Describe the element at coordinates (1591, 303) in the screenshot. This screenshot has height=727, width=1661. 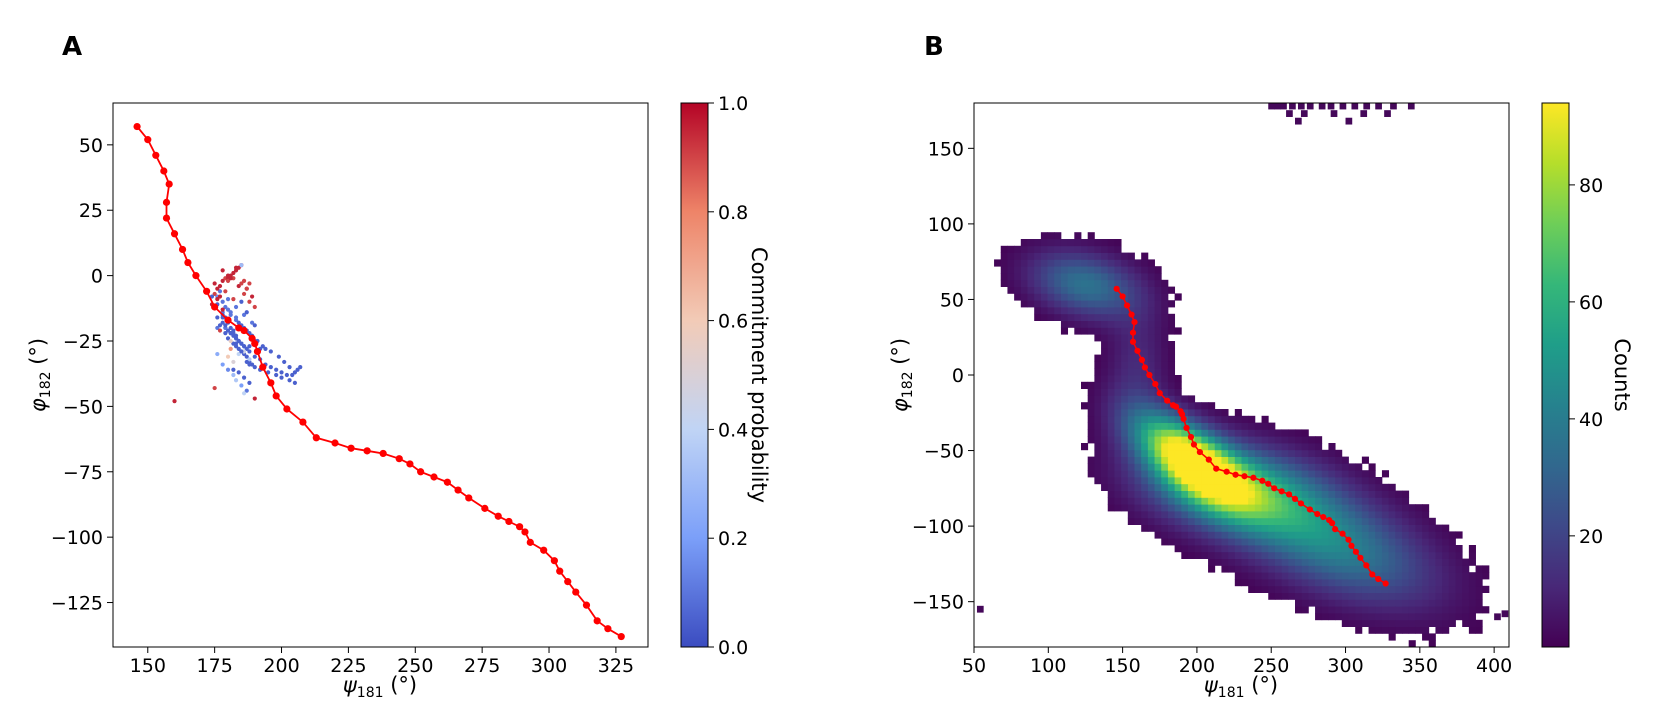
I see `colorbar-tick-label: 60` at that location.